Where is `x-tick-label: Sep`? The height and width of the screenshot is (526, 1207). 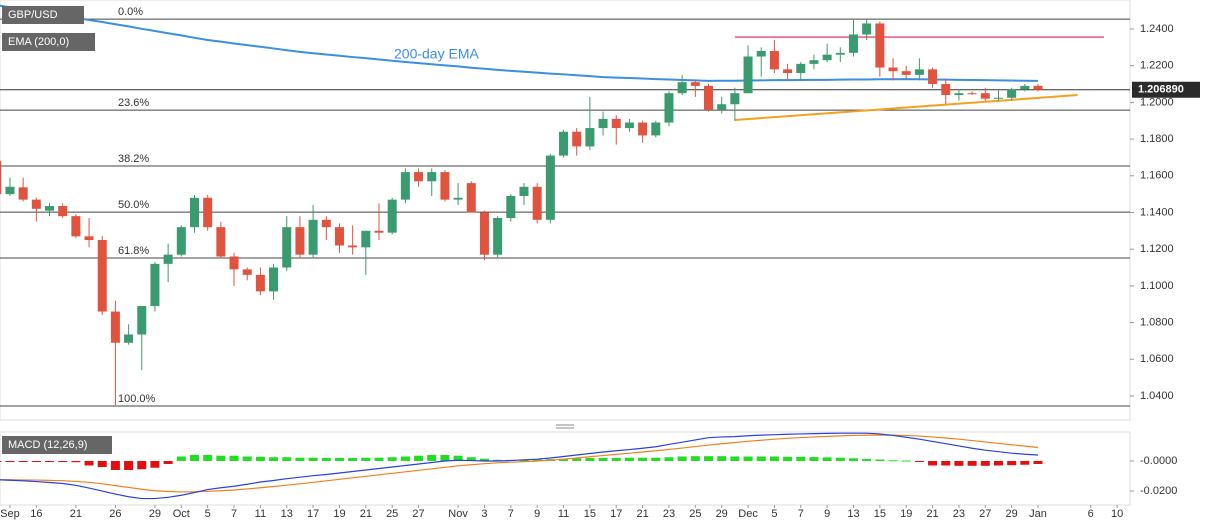
x-tick-label: Sep is located at coordinates (10, 514).